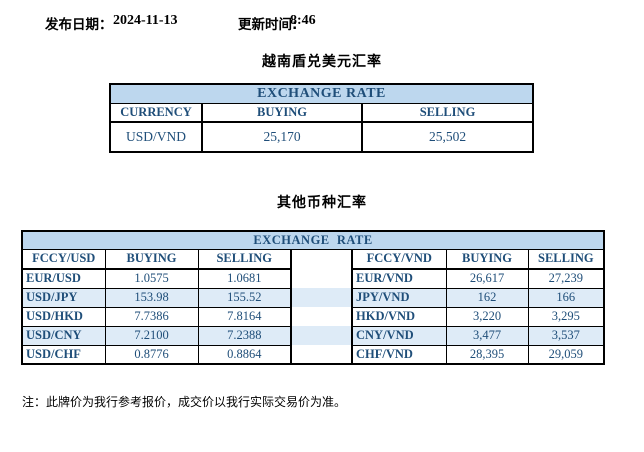 The image size is (644, 452). What do you see at coordinates (487, 278) in the screenshot?
I see `buying-cell: 26,617` at bounding box center [487, 278].